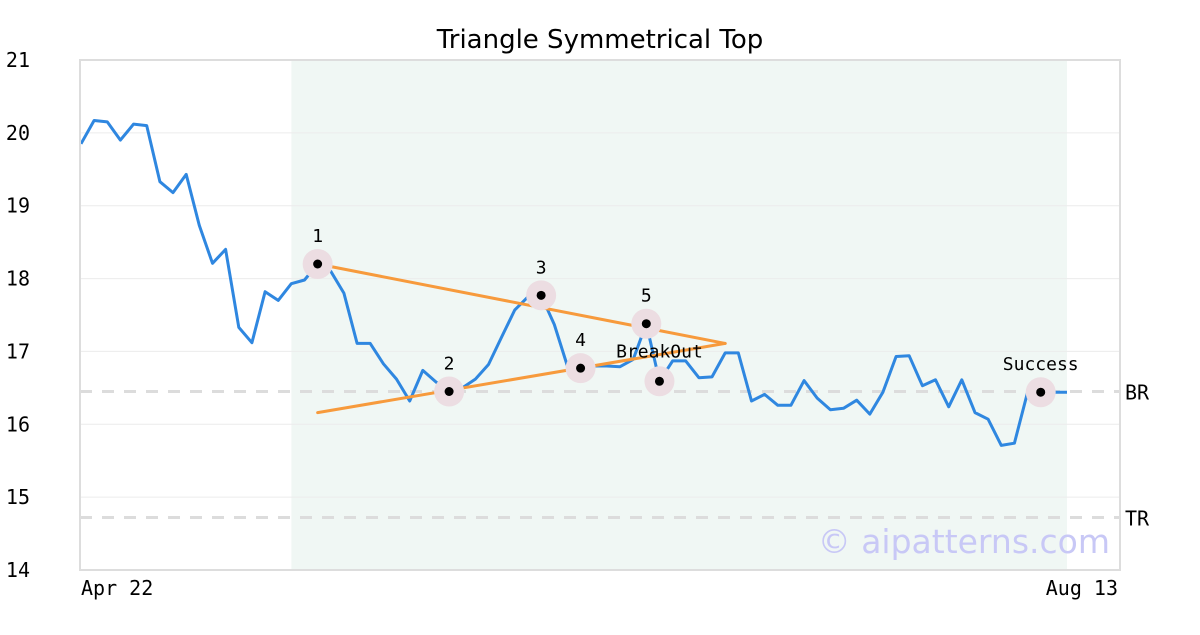  What do you see at coordinates (600, 40) in the screenshot?
I see `chart-title: Triangle Symmetrical Top` at bounding box center [600, 40].